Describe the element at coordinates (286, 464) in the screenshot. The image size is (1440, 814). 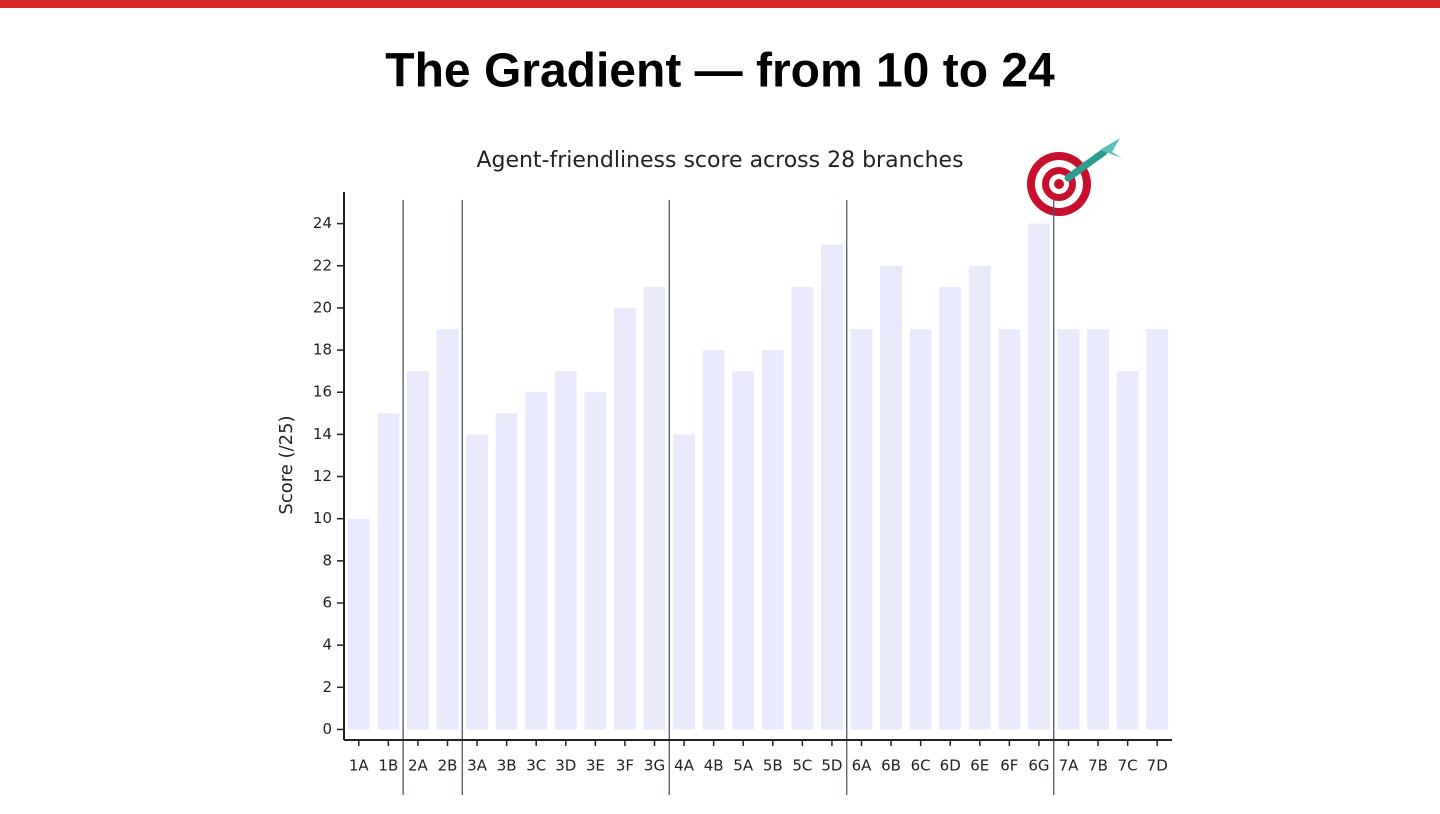
I see `y-axis-label: Score (/25)` at that location.